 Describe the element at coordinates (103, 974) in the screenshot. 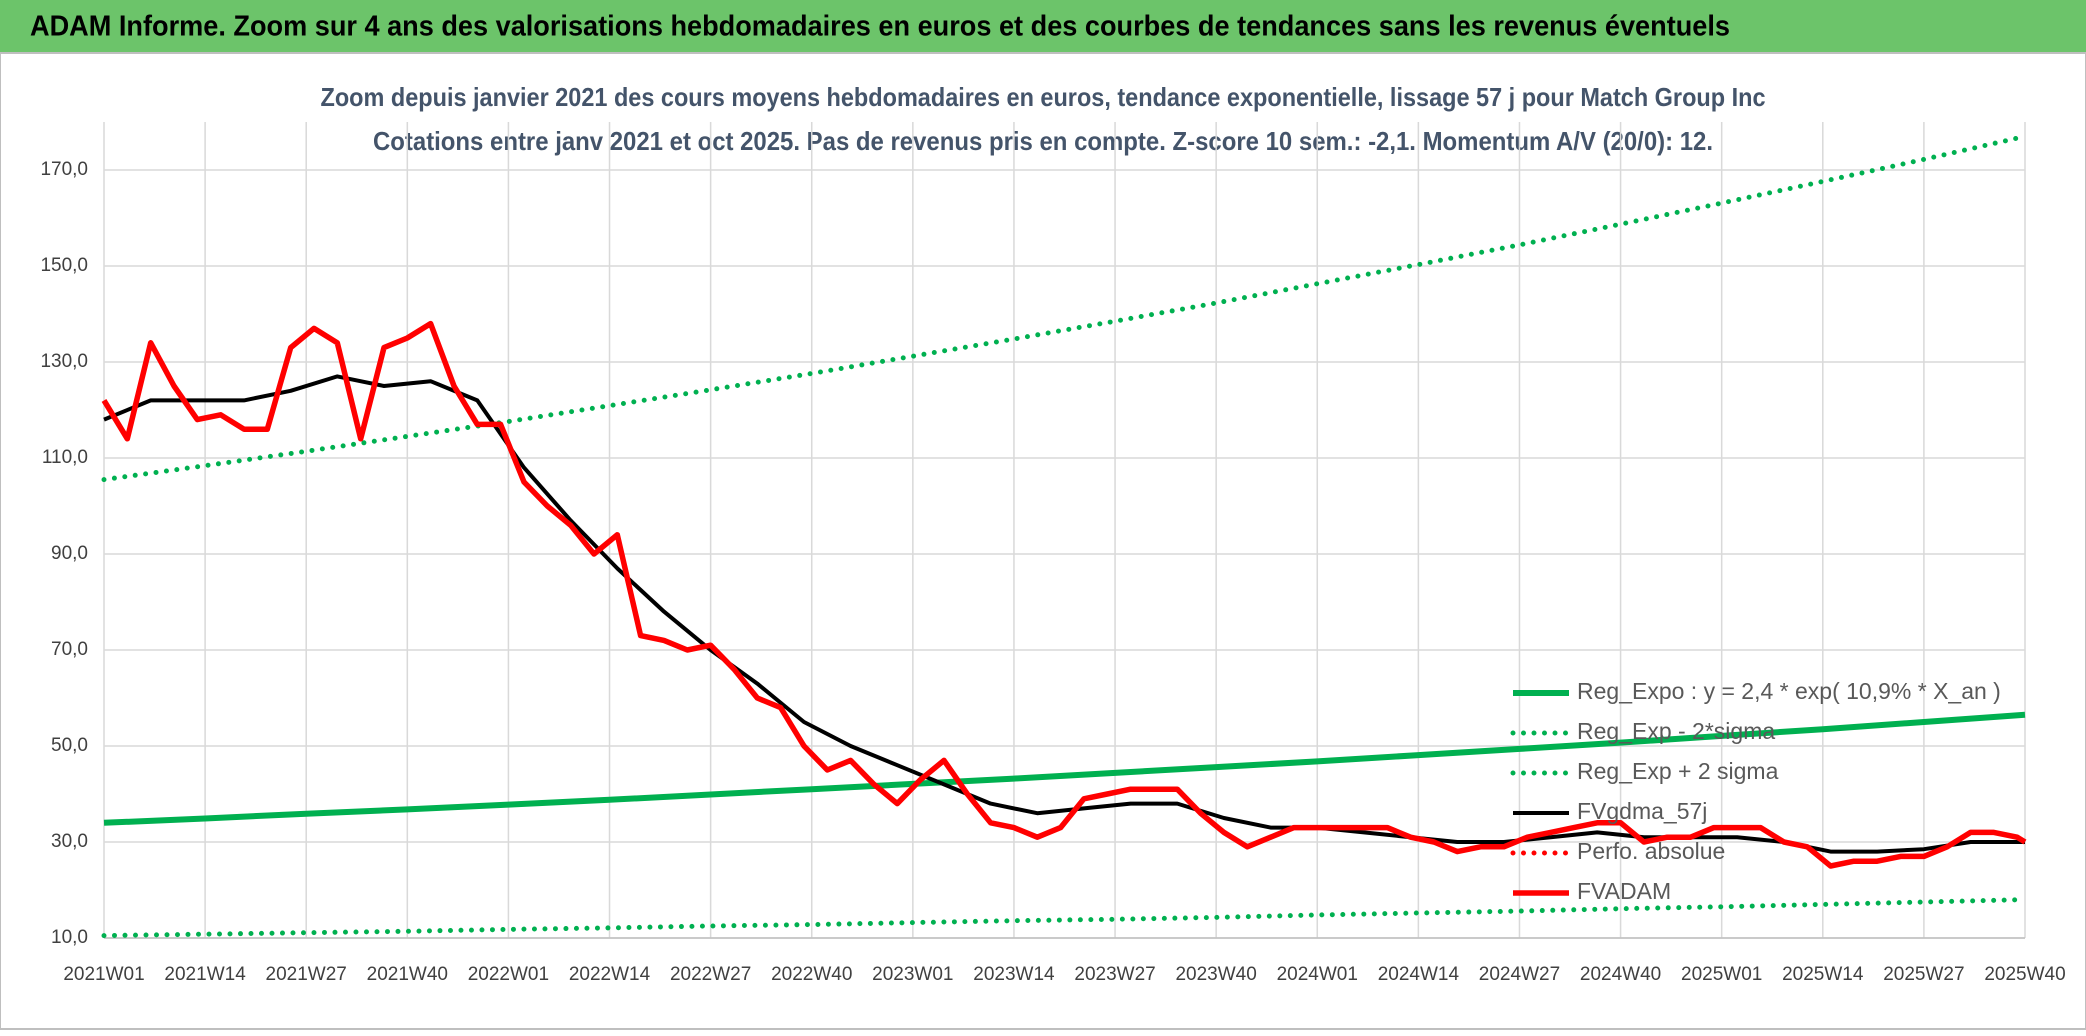

I see `x-tick-label: 2021W01` at that location.